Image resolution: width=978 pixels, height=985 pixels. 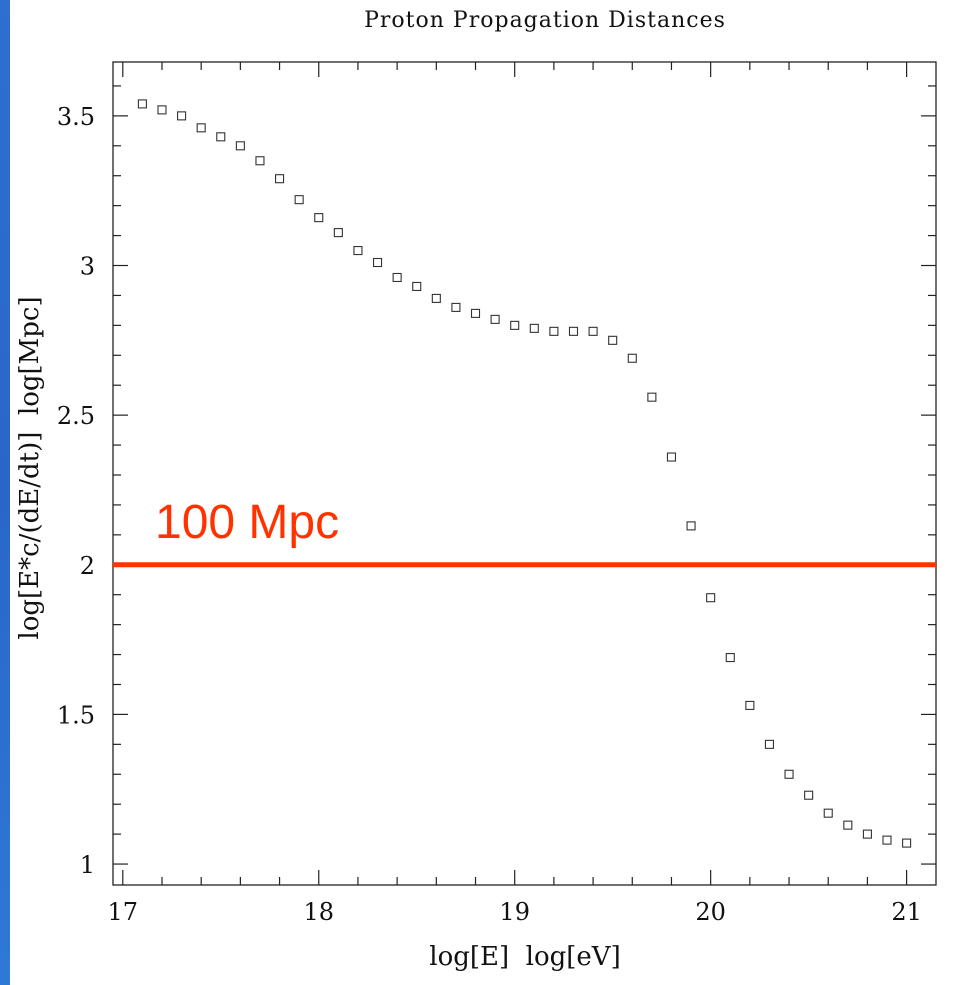 I want to click on x-tick-label: 17, so click(x=123, y=912).